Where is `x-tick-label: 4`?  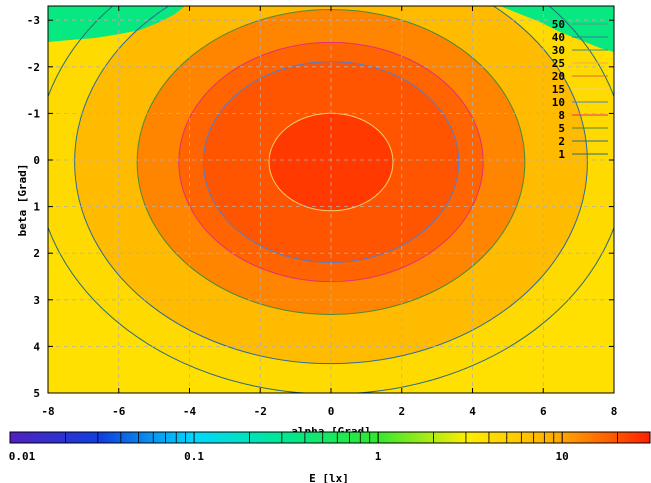
x-tick-label: 4 is located at coordinates (472, 411).